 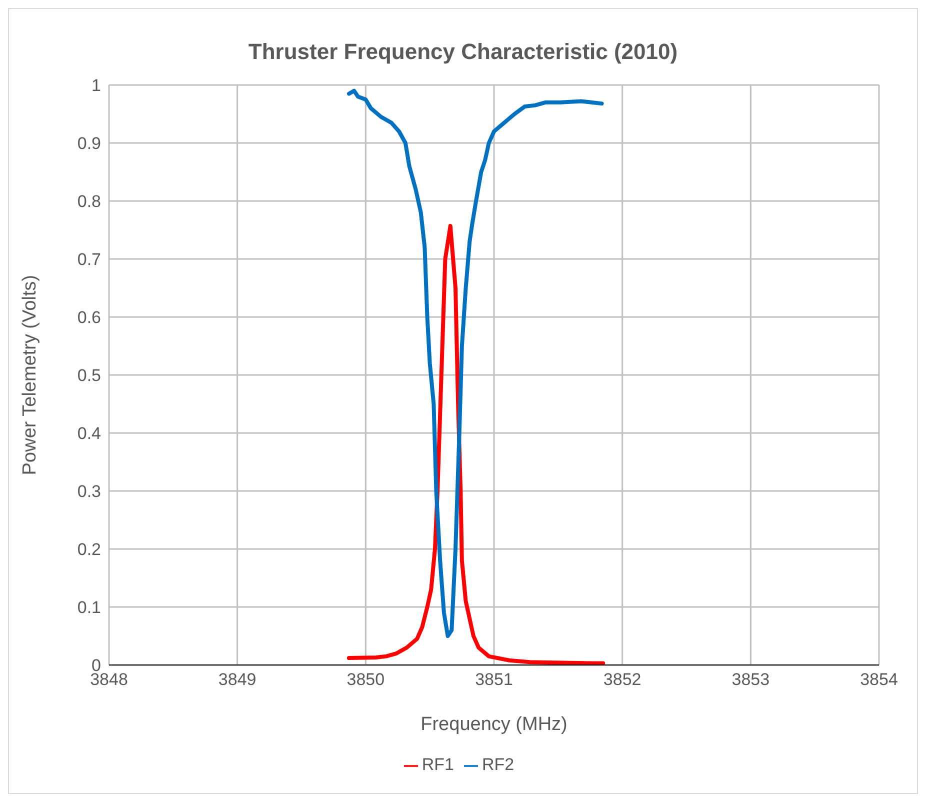 I want to click on y-tick-label: 0.2, so click(x=89, y=550).